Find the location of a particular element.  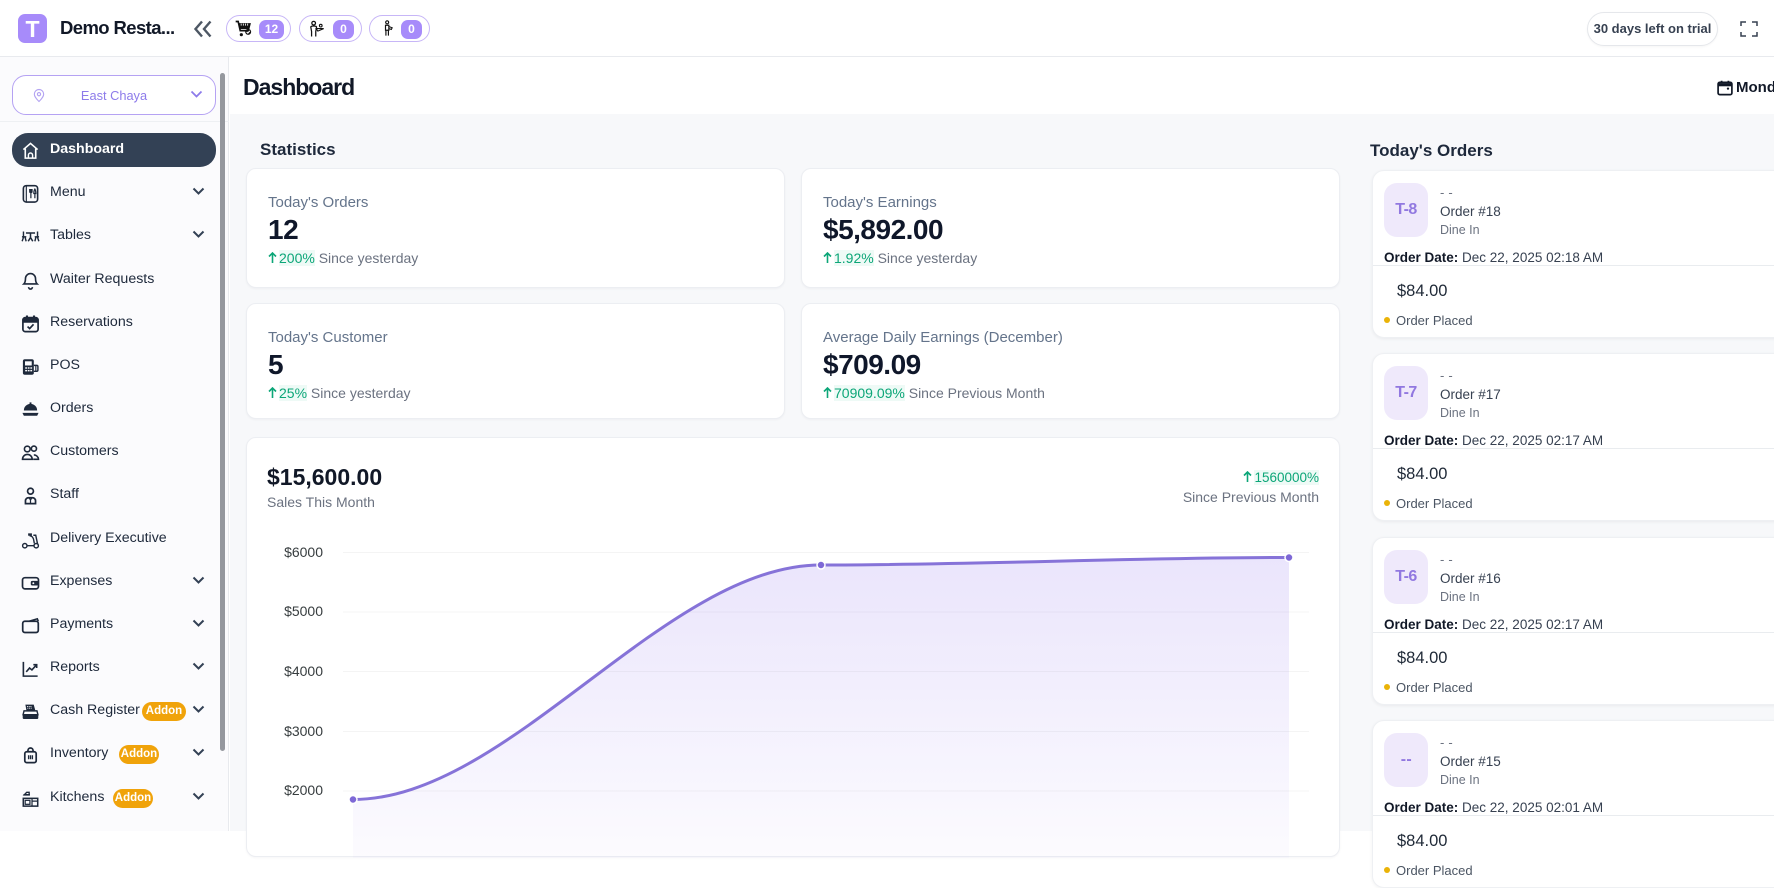

svg-text: $6000 is located at coordinates (303, 552).